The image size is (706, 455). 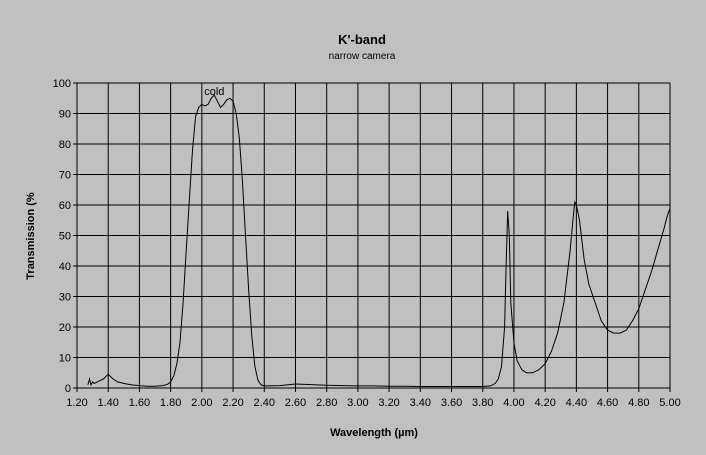 What do you see at coordinates (513, 403) in the screenshot?
I see `x-tick-label: 4.00` at bounding box center [513, 403].